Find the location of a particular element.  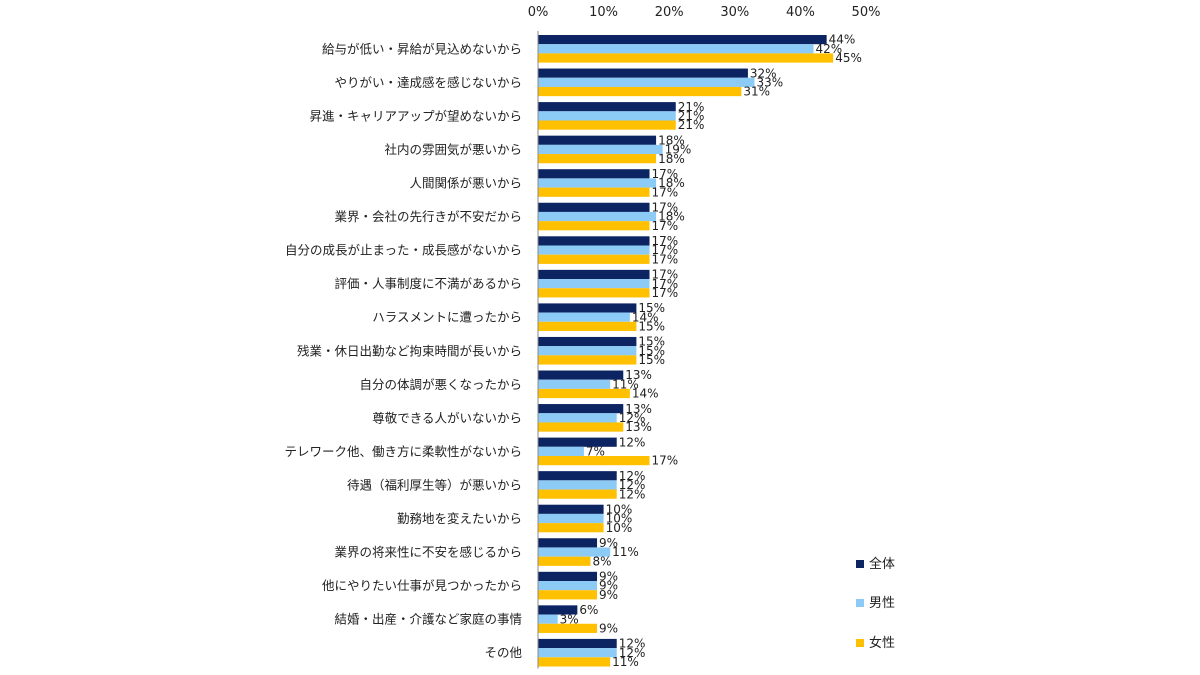

category-label: 評価・人事制度に不満があるから is located at coordinates (428, 283).